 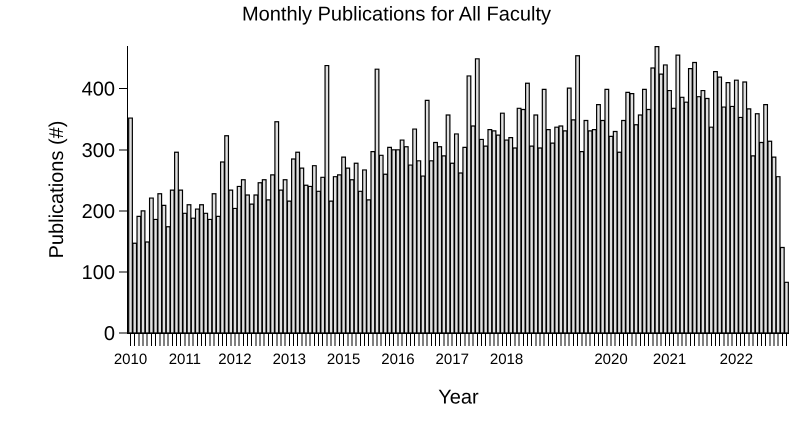 What do you see at coordinates (131, 359) in the screenshot?
I see `x-tick-label: 2010` at bounding box center [131, 359].